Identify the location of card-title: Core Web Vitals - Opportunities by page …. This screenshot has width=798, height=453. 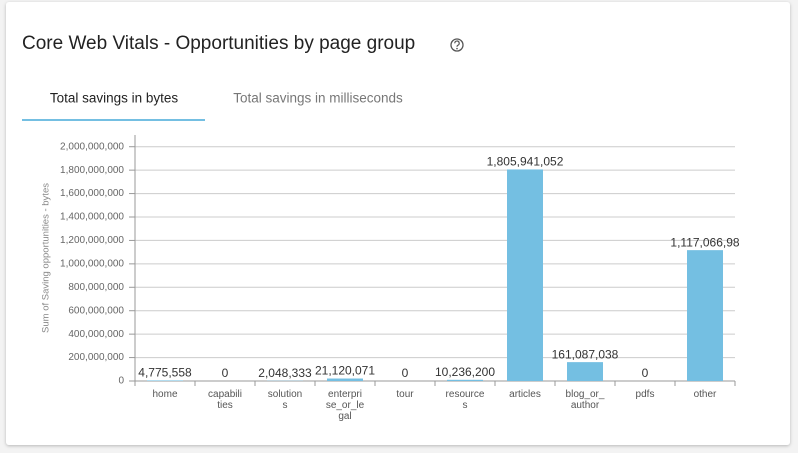
(218, 43).